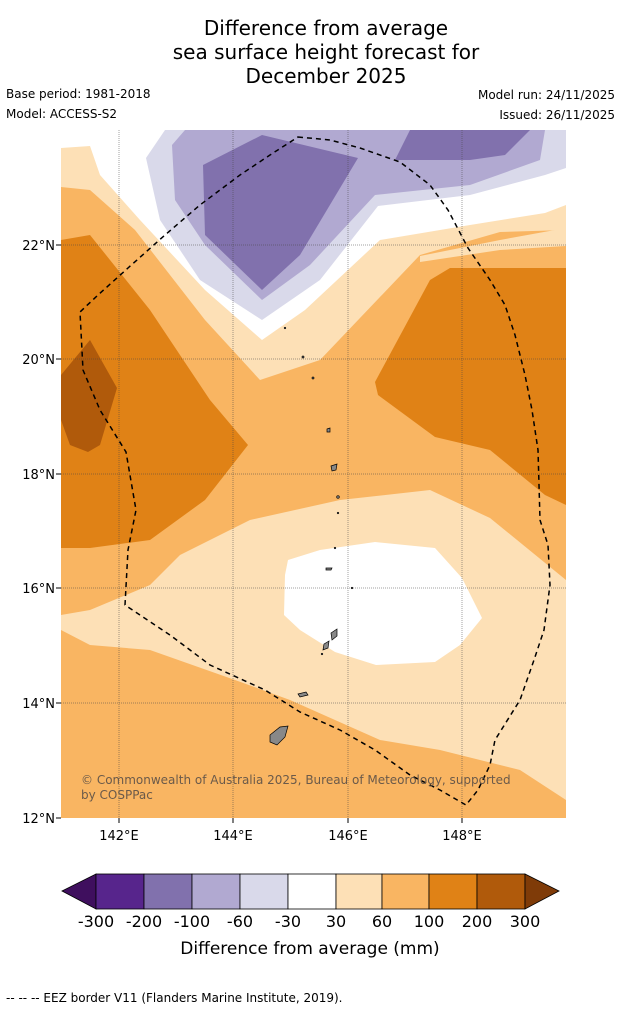  I want to click on island-guguan, so click(335, 548).